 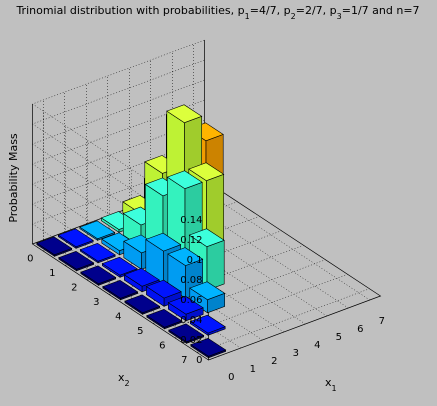 I want to click on x-axis-label: x1, so click(x=331, y=384).